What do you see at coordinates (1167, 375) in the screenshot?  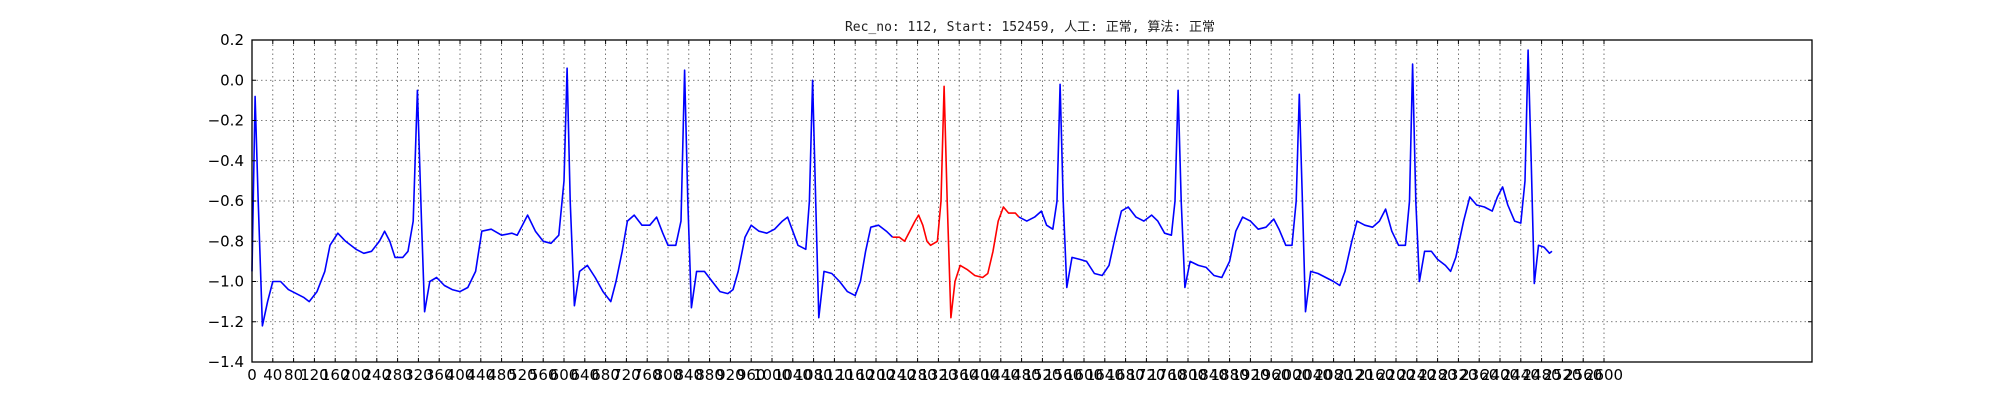 I see `x-tick-label: 1760` at bounding box center [1167, 375].